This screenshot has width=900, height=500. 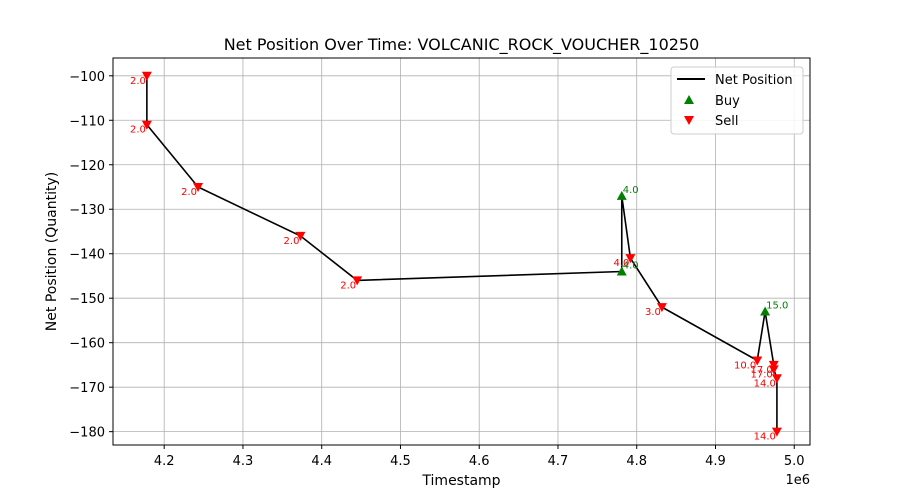 I want to click on legend-entry-net-position: Net Position, so click(x=754, y=80).